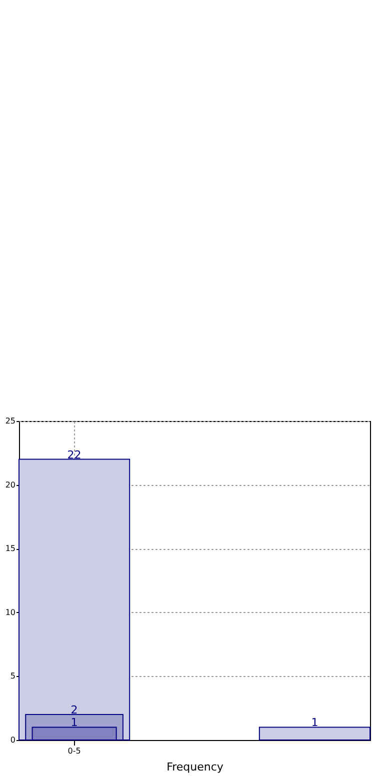  I want to click on y-tick-label: 10, so click(10, 612).